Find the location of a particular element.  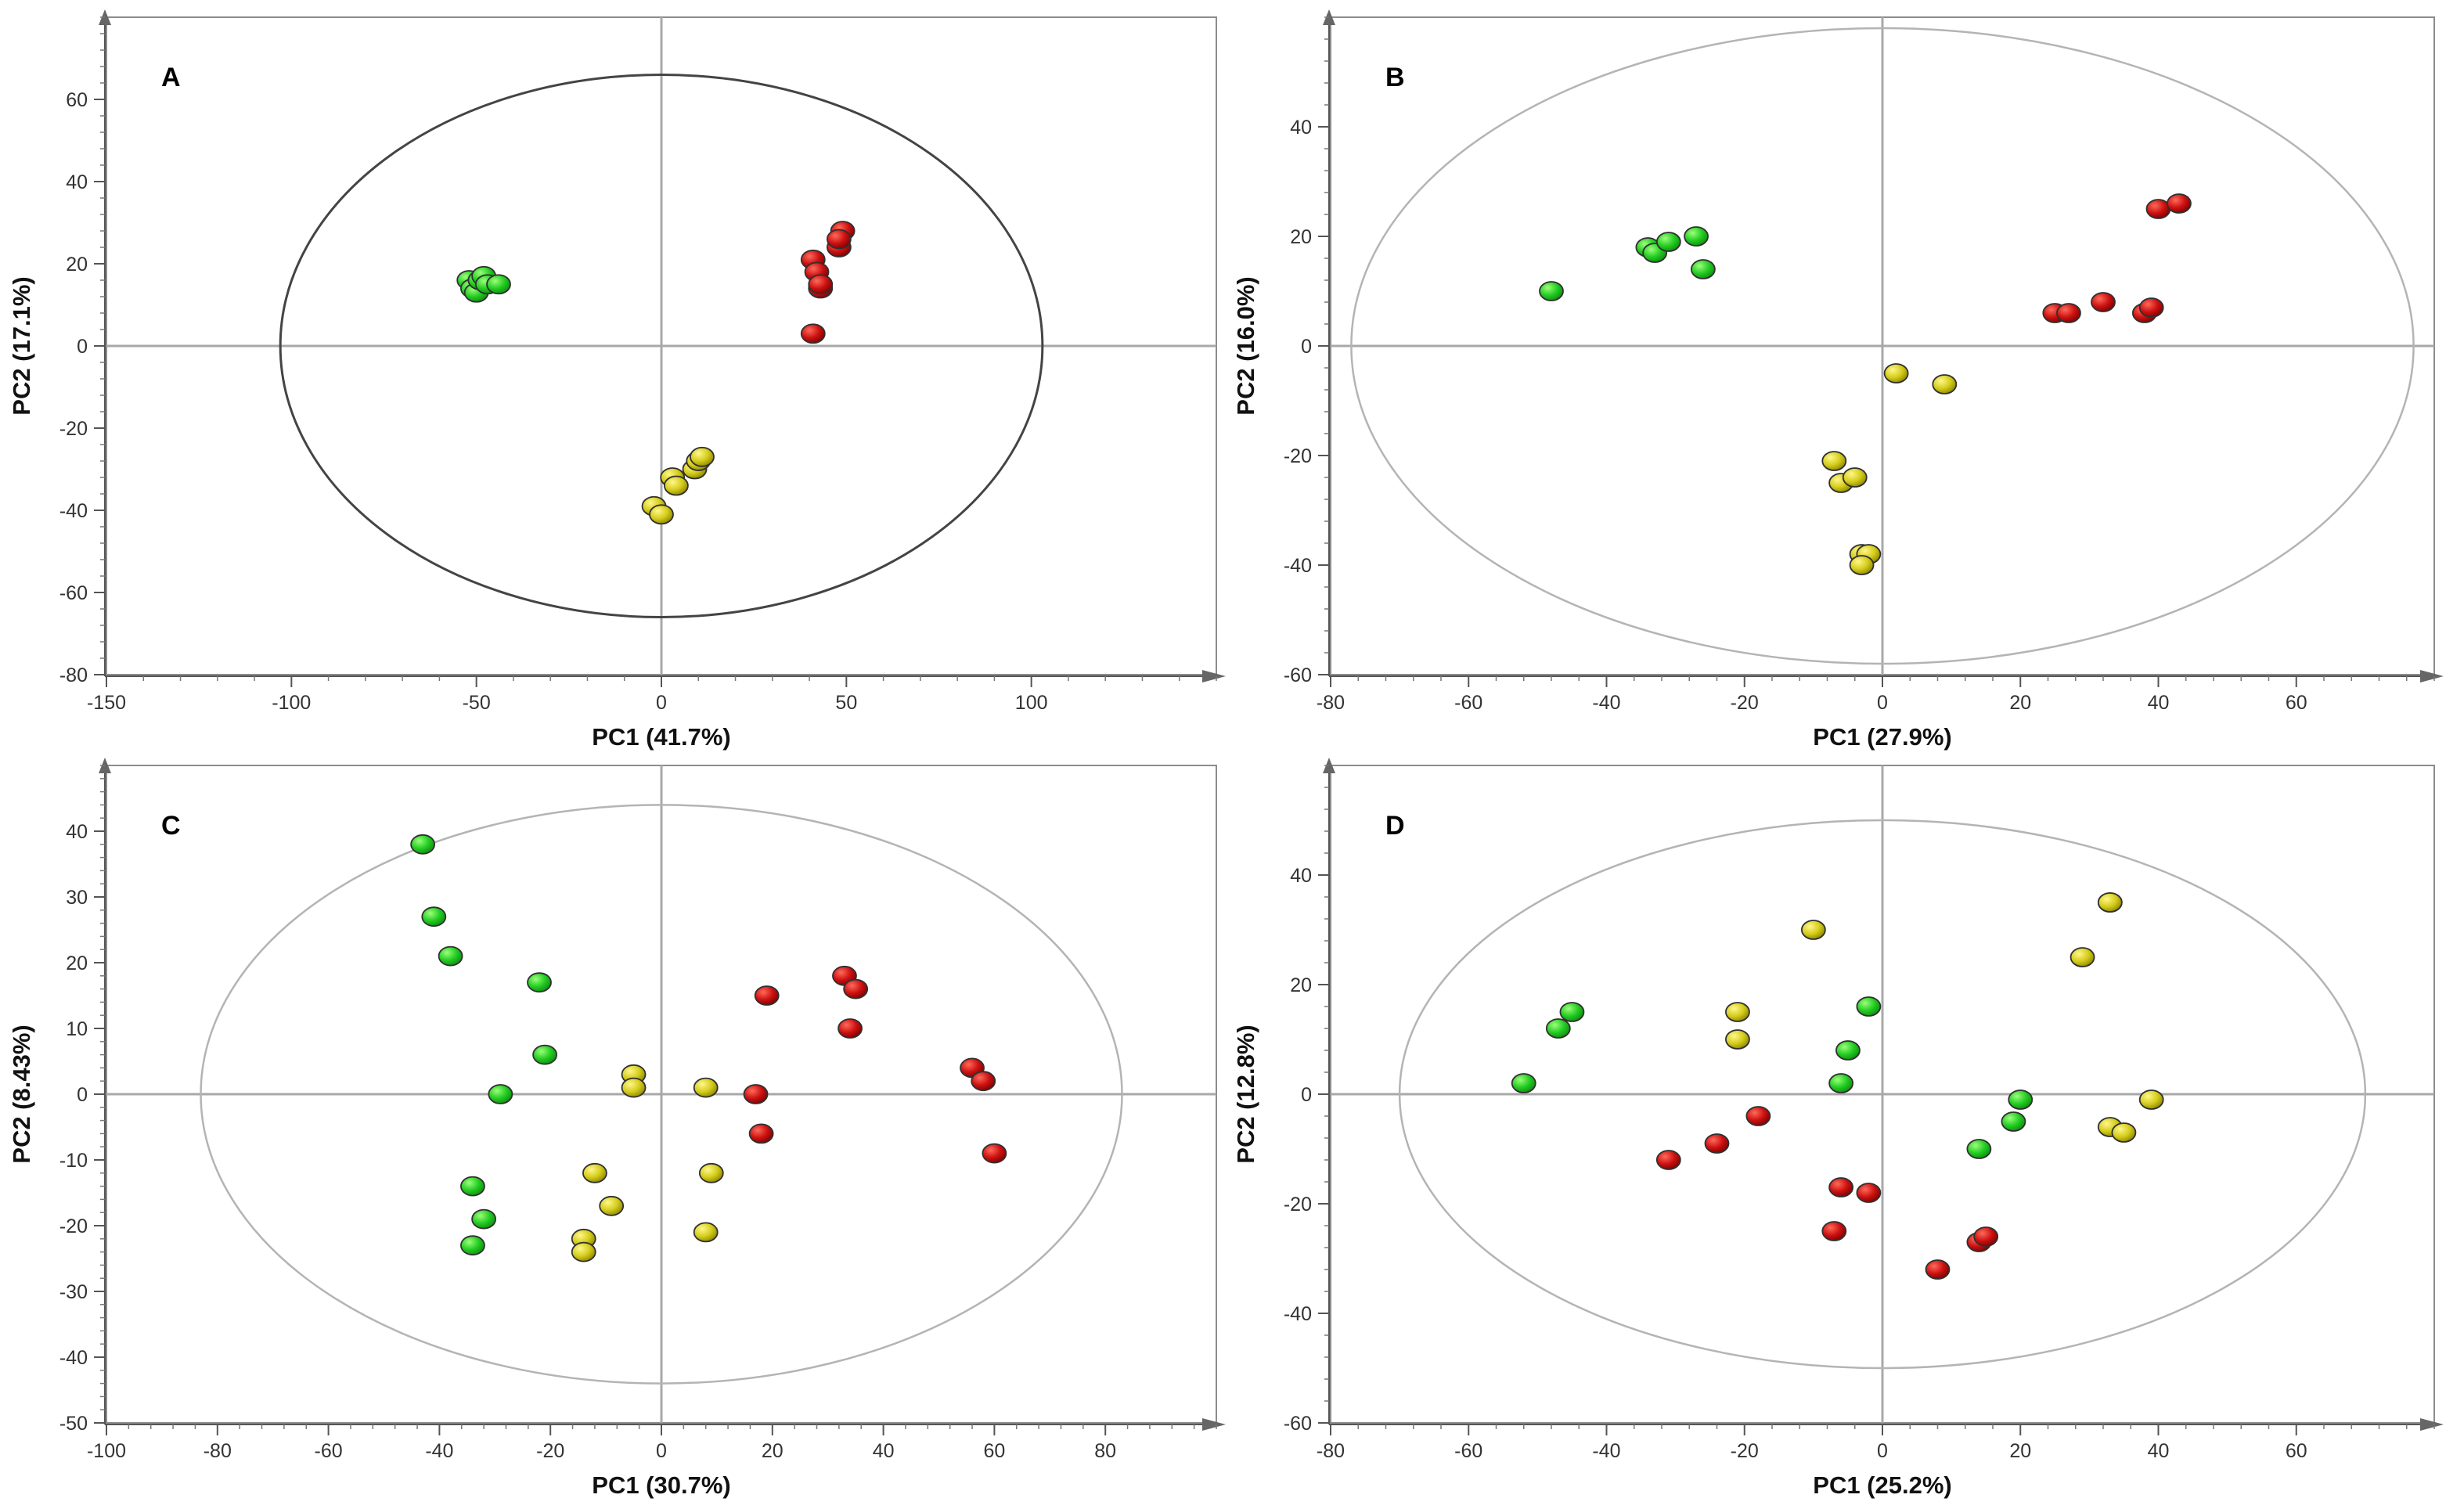

x-tick-label: -150 is located at coordinates (106, 703).